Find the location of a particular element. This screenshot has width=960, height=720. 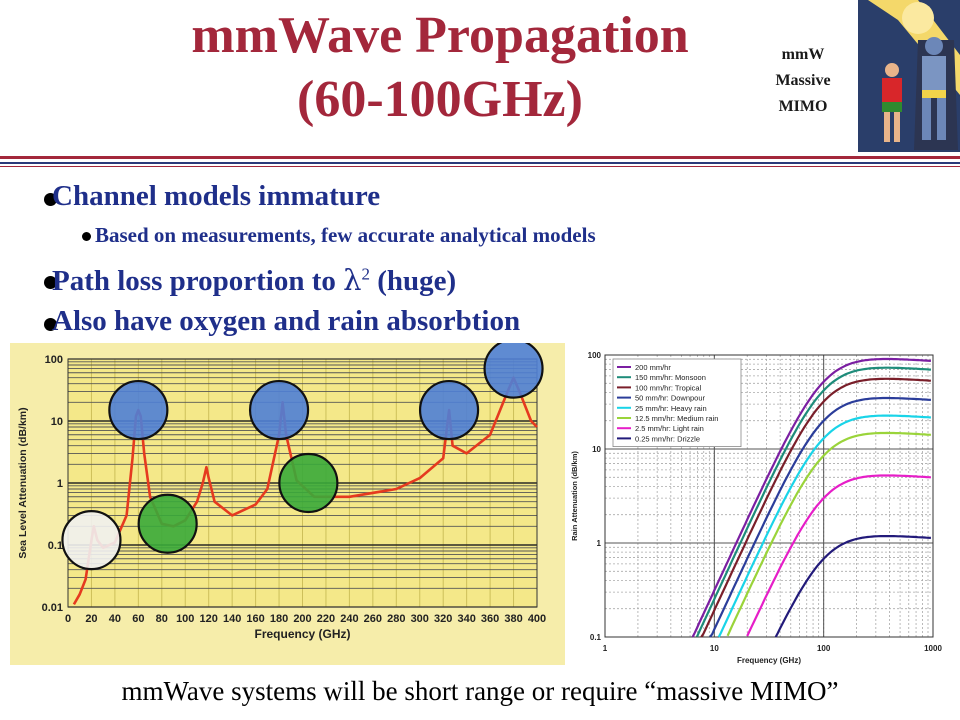

x-tick-label: 320 is located at coordinates (443, 619).